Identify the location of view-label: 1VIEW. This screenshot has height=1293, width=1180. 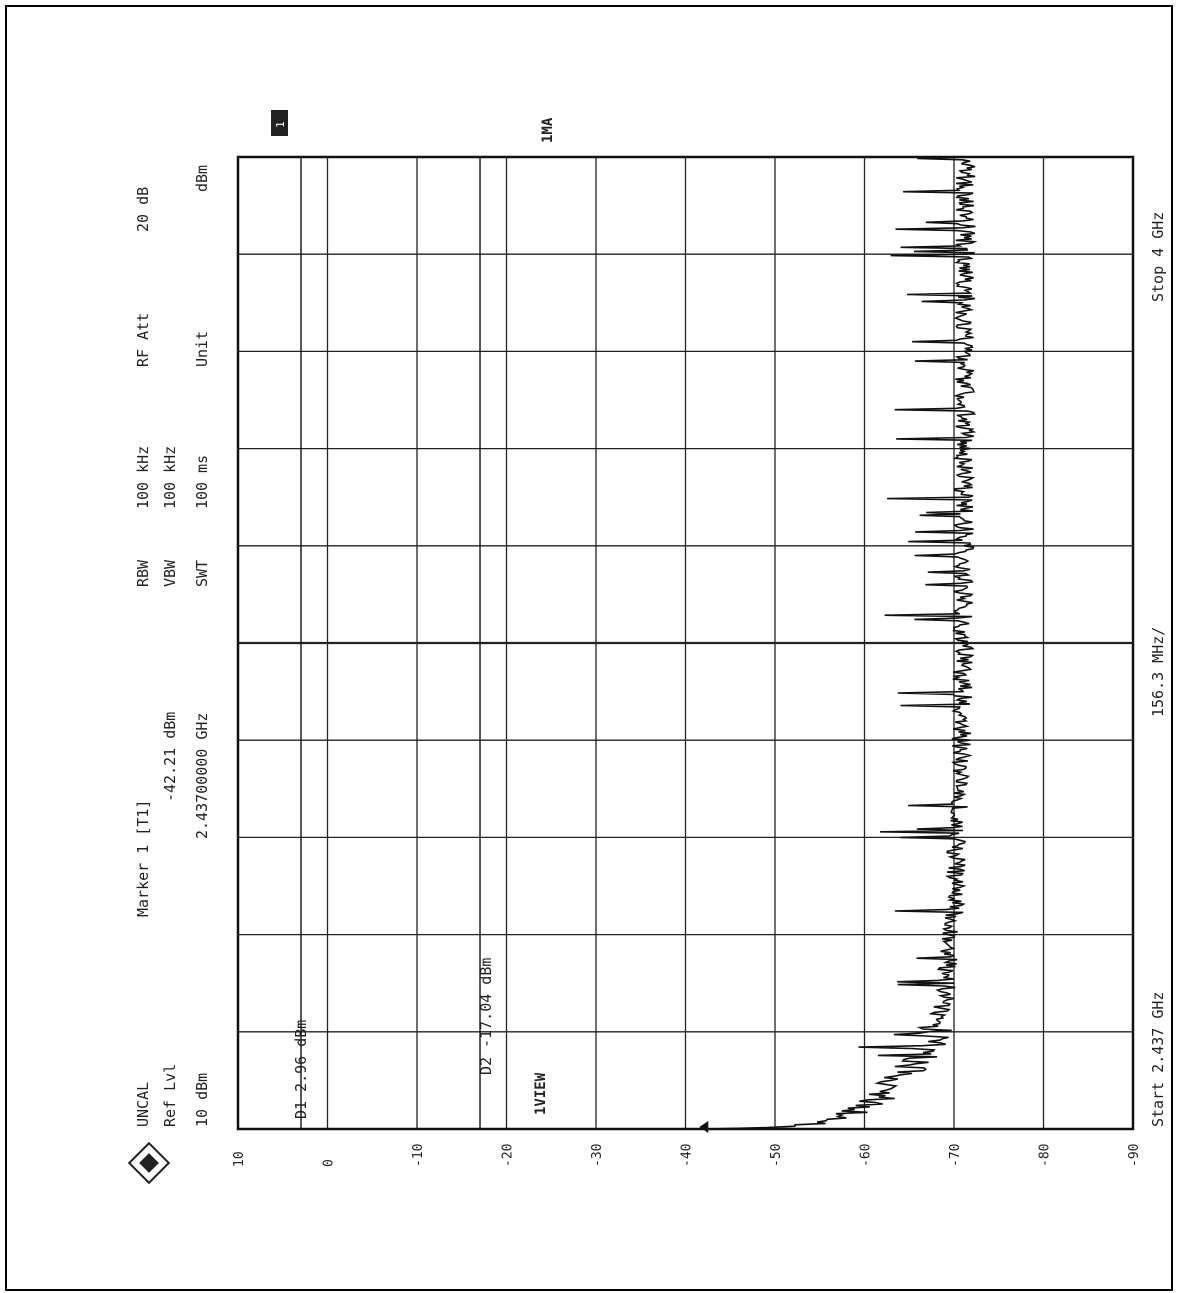
(541, 1093).